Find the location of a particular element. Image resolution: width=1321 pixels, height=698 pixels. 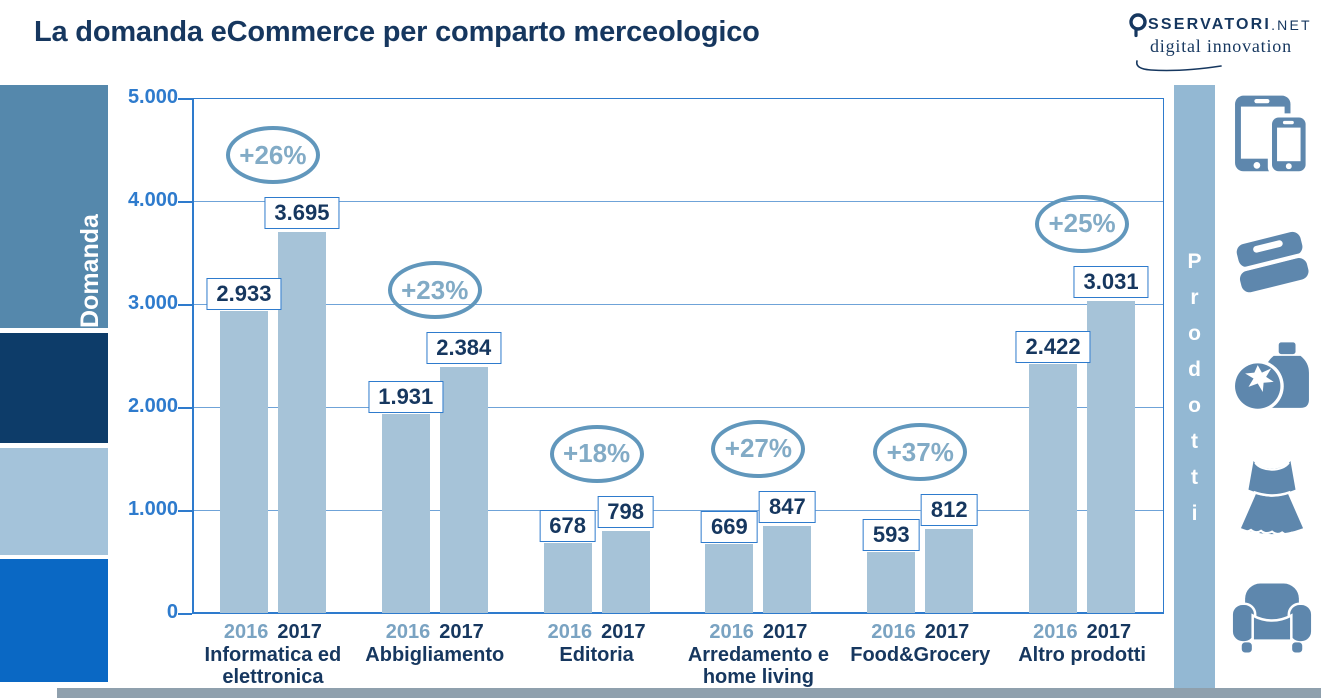

logo: SSERVATORI .NET digital innovation is located at coordinates (1224, 42).